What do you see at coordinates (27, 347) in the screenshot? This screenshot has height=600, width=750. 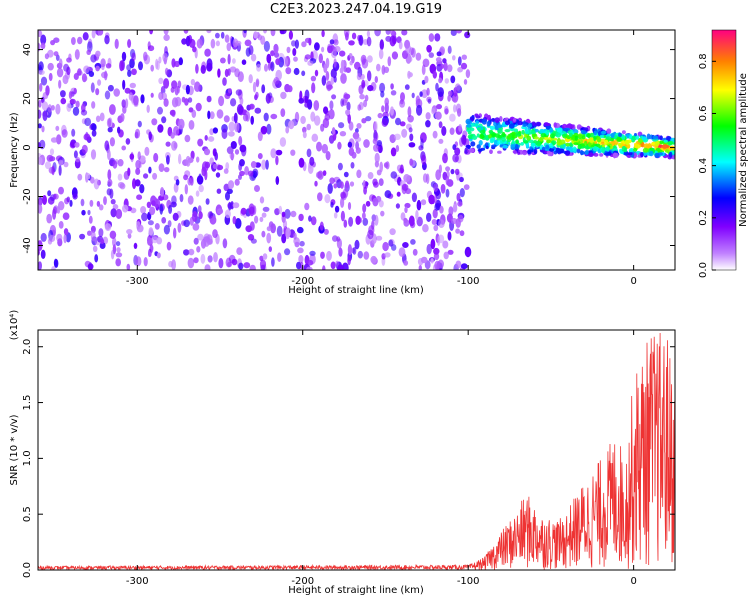 I see `snr-y-tick-label: 2.0` at bounding box center [27, 347].